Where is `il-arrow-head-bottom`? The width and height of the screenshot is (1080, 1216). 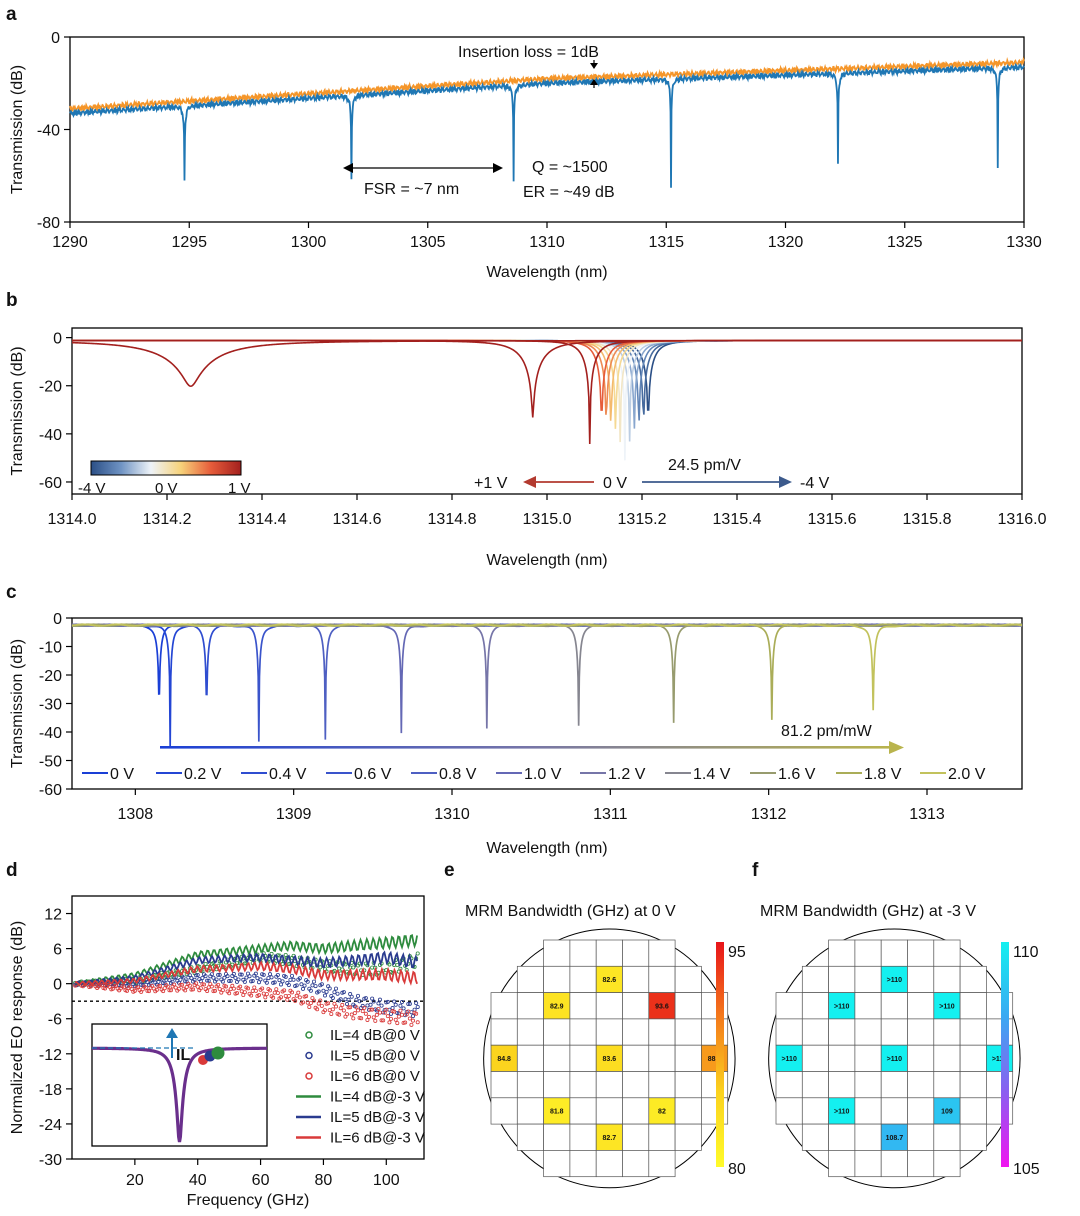
il-arrow-head-bottom is located at coordinates (594, 82).